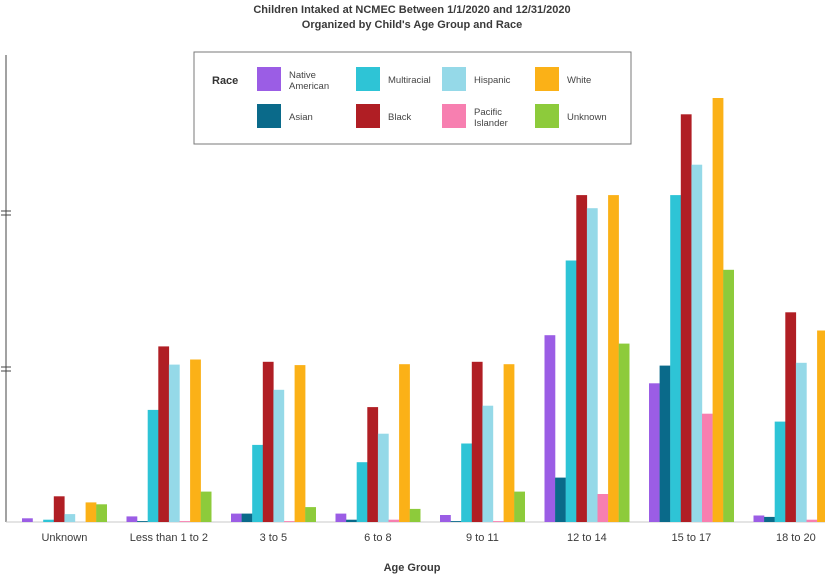 Image resolution: width=825 pixels, height=575 pixels. Describe the element at coordinates (718, 310) in the screenshot. I see `bar: White — 15 to 17: 908` at that location.